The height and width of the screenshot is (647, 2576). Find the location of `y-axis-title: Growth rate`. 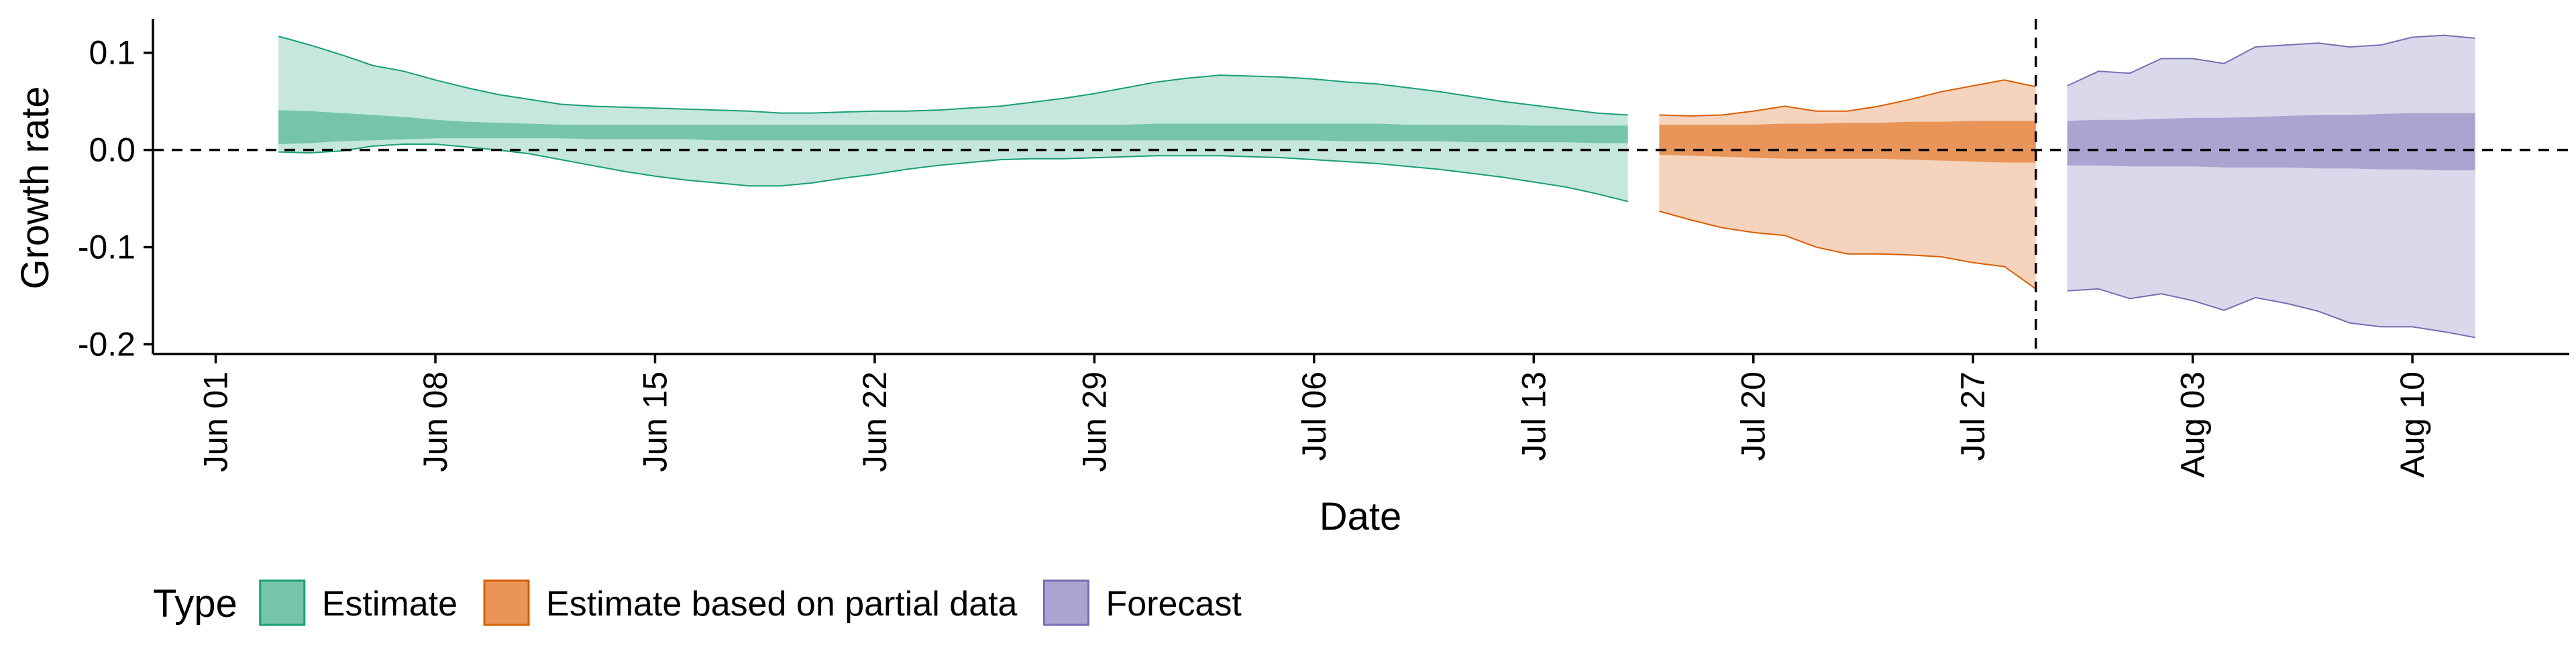

y-axis-title: Growth rate is located at coordinates (35, 188).